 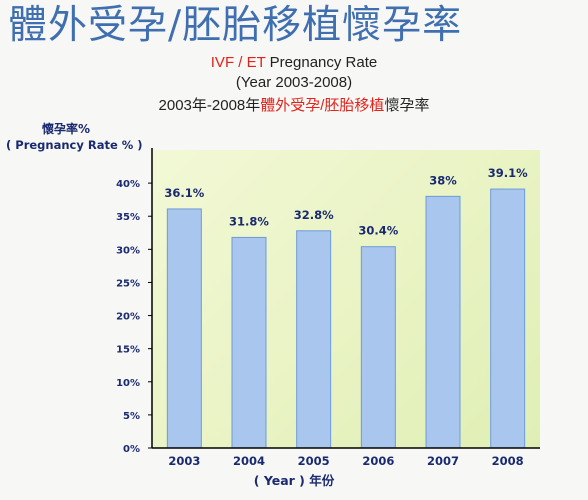 I want to click on y-tick-label: 40%, so click(x=128, y=184).